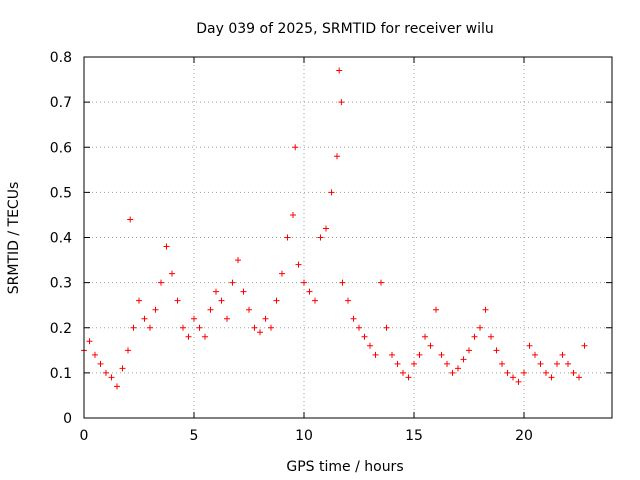 The height and width of the screenshot is (480, 640). Describe the element at coordinates (61, 284) in the screenshot. I see `y-tick-label: 0.3` at that location.